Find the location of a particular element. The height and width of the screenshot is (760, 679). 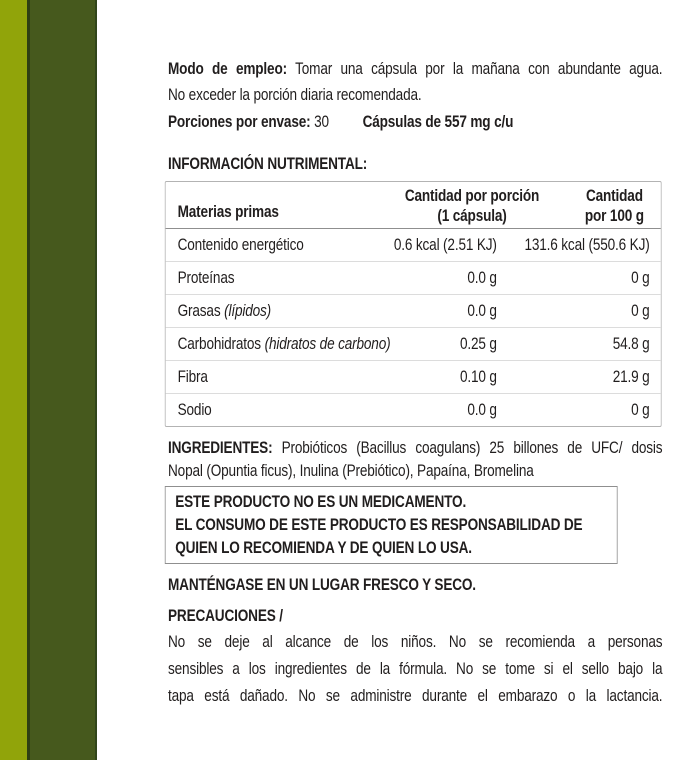

row-label-text: Fibra is located at coordinates (192, 376).